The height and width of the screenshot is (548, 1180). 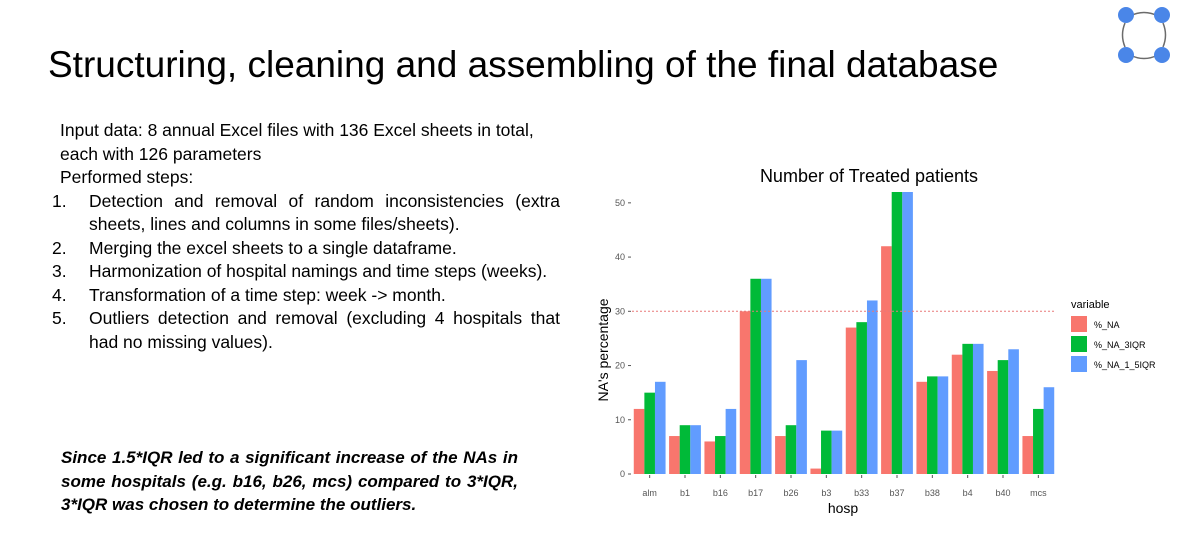 What do you see at coordinates (620, 366) in the screenshot?
I see `y-tick-label: 20` at bounding box center [620, 366].